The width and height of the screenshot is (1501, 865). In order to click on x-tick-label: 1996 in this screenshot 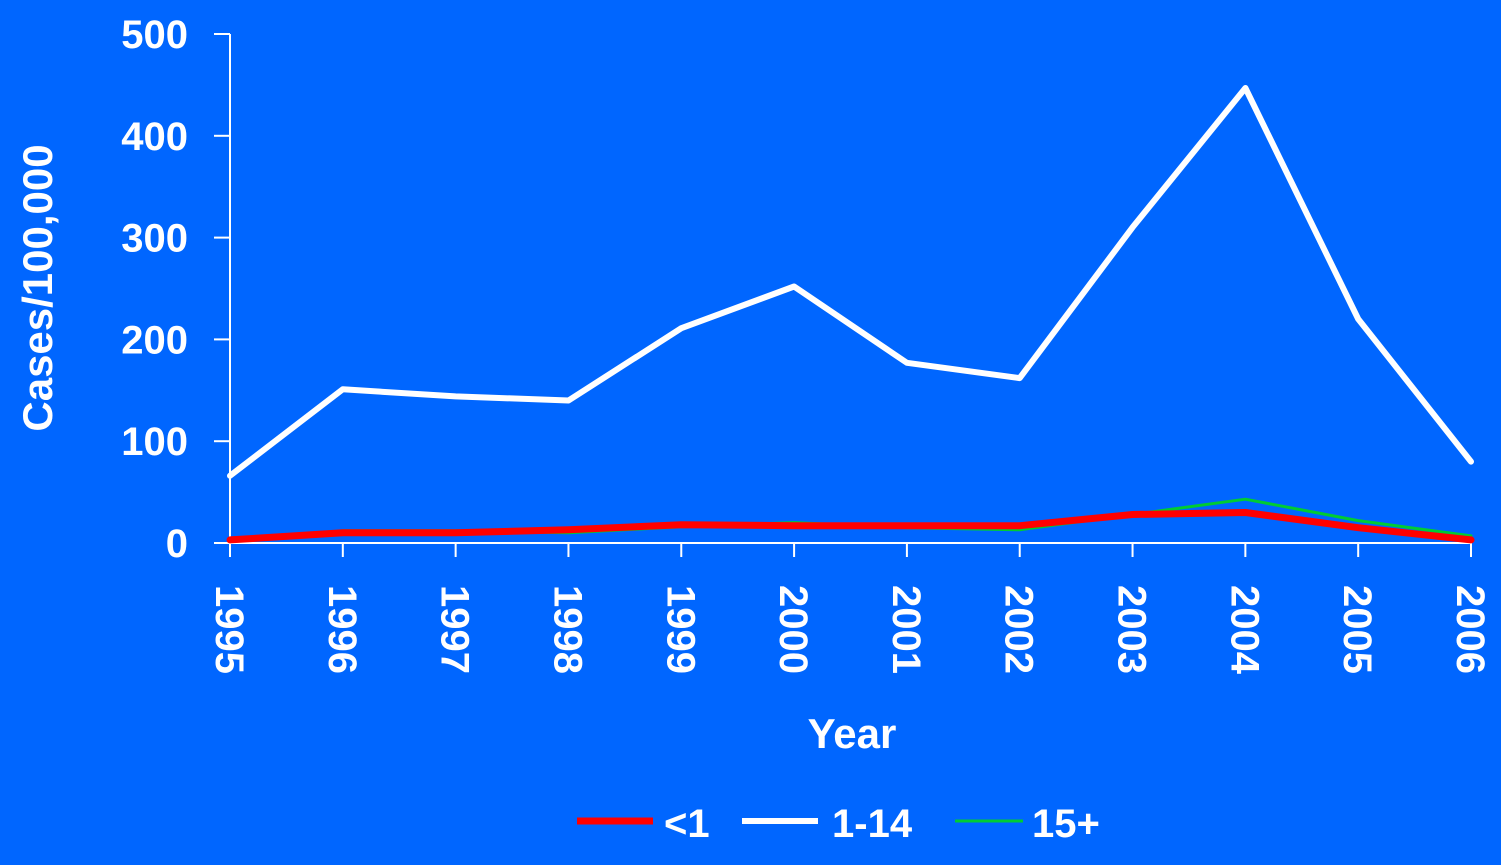, I will do `click(342, 629)`.